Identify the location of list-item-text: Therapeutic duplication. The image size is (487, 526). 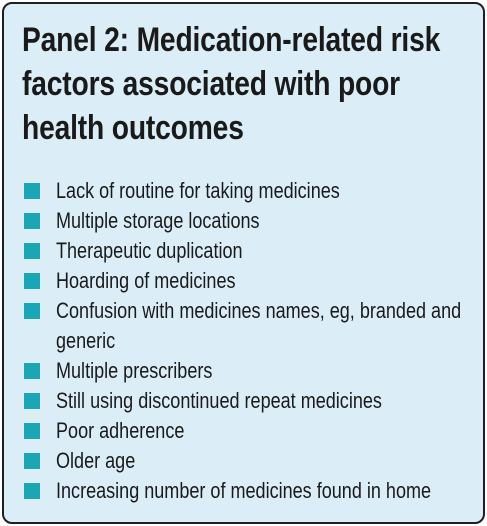
(149, 250).